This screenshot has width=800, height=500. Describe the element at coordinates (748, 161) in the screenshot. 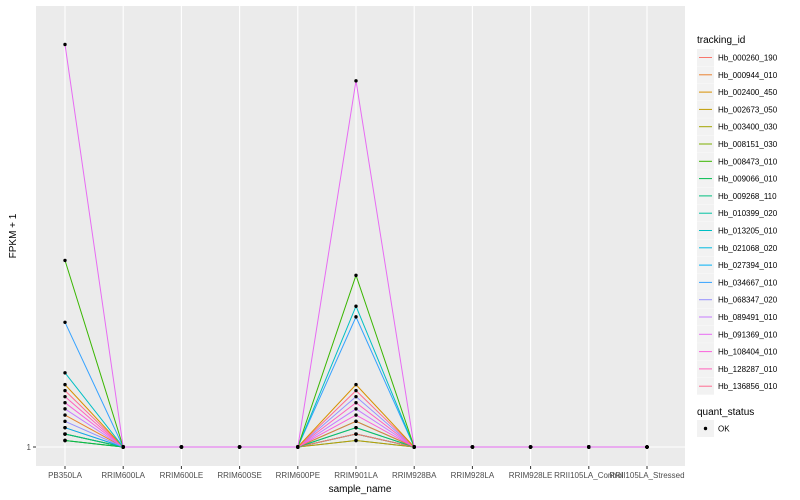

I see `legend-label: Hb_008473_010` at that location.